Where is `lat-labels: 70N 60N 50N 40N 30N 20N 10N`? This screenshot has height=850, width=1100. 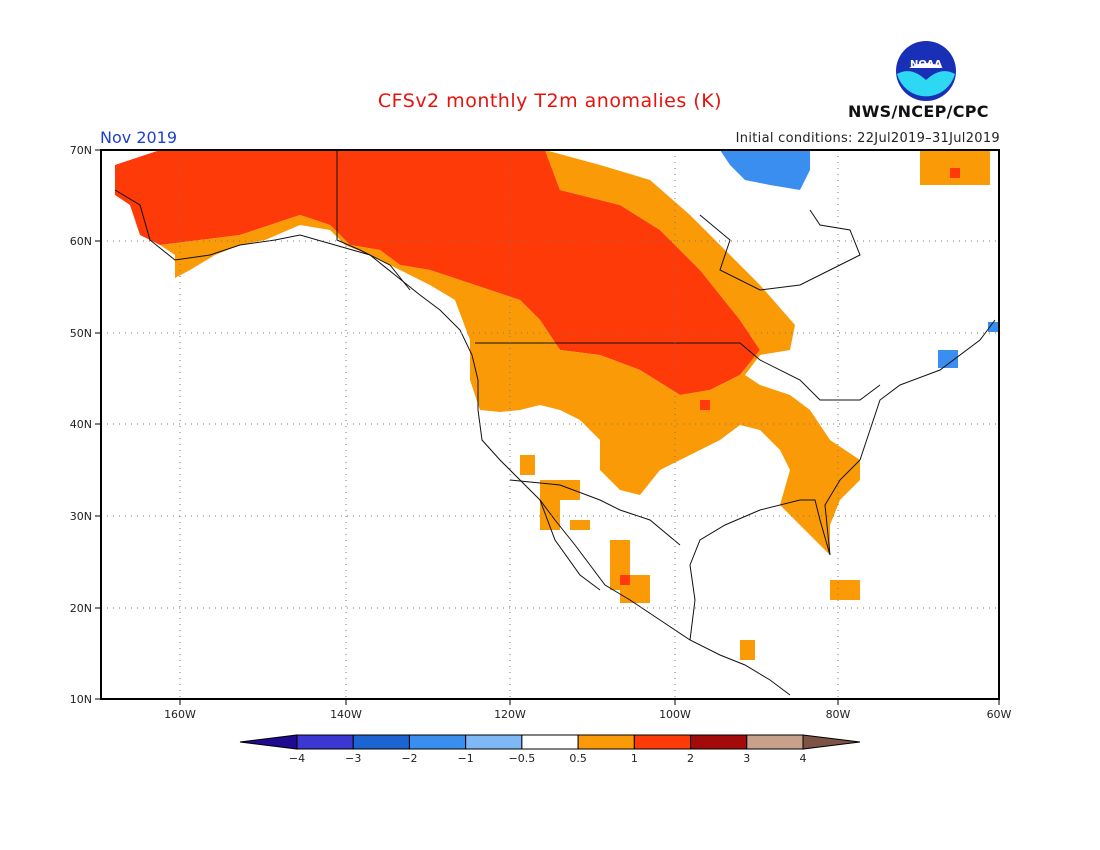
lat-labels: 70N 60N 50N 40N 30N 20N 10N is located at coordinates (81, 425).